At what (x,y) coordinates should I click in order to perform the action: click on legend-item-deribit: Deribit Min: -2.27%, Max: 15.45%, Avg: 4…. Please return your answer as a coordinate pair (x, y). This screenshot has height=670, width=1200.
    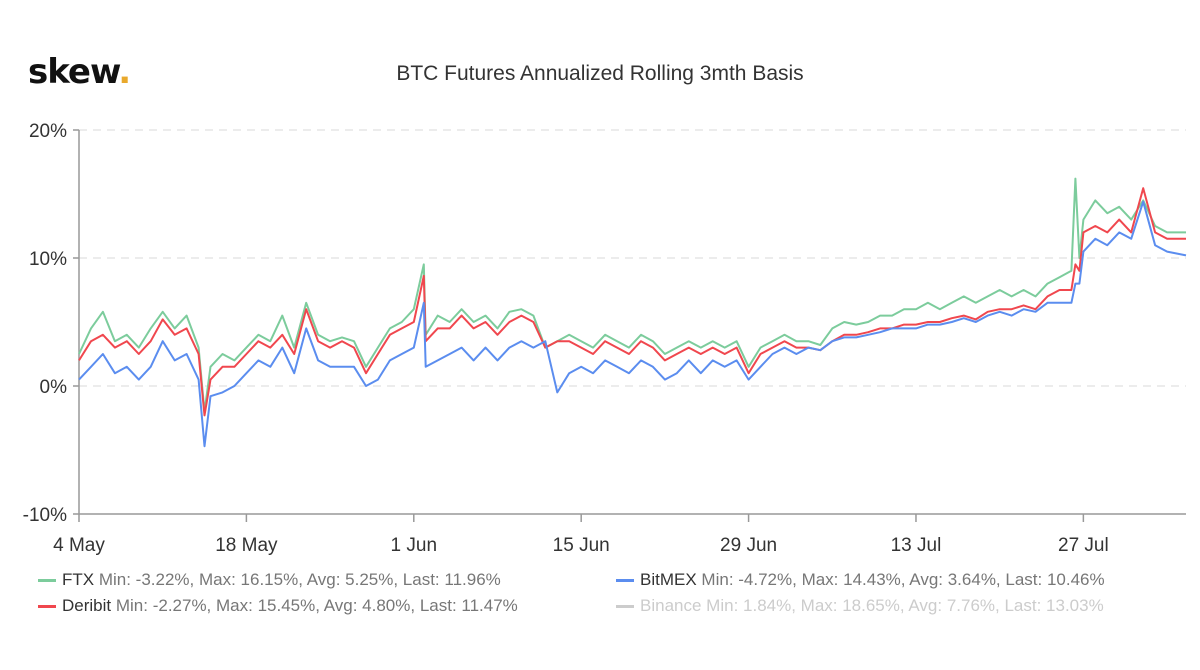
    Looking at the image, I should click on (278, 606).